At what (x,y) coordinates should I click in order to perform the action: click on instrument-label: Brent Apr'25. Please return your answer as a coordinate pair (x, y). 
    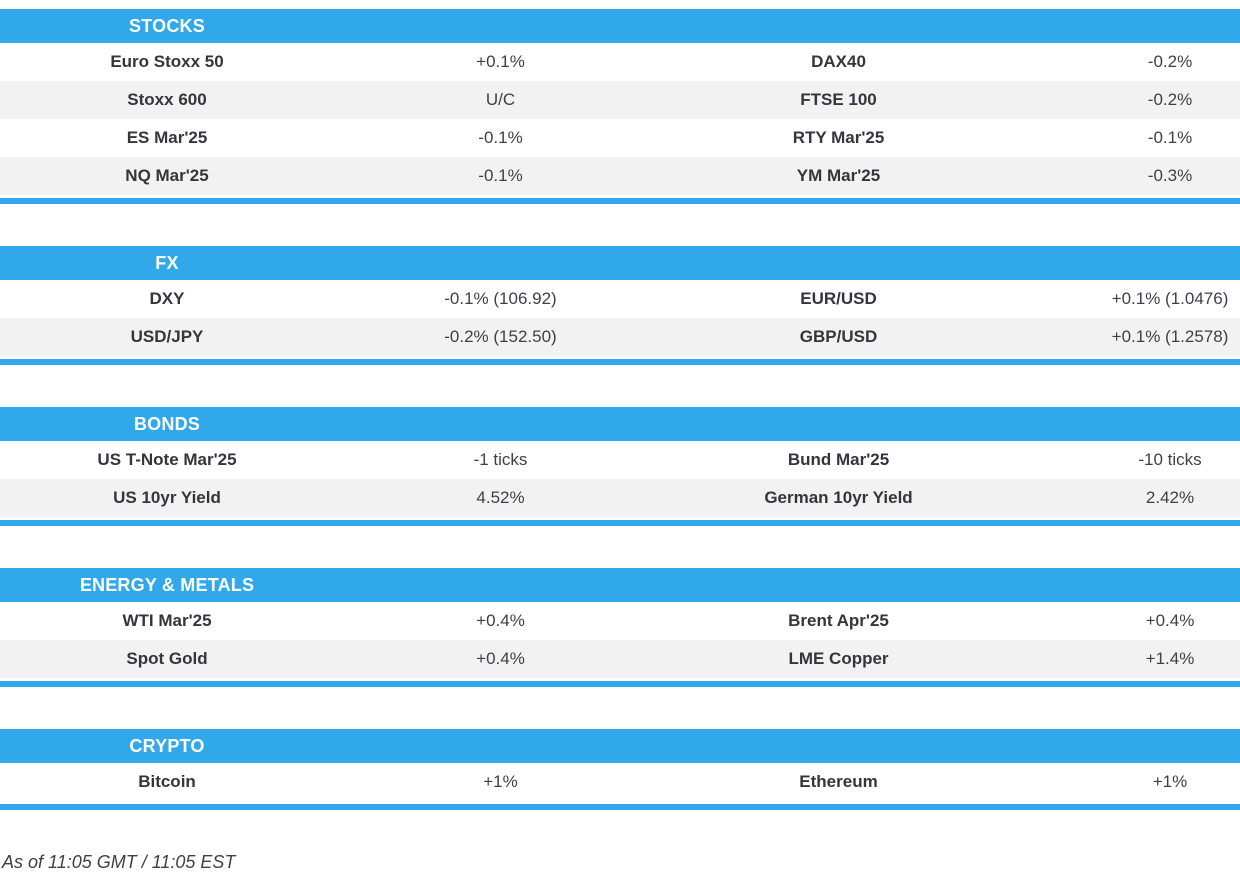
    Looking at the image, I should click on (838, 620).